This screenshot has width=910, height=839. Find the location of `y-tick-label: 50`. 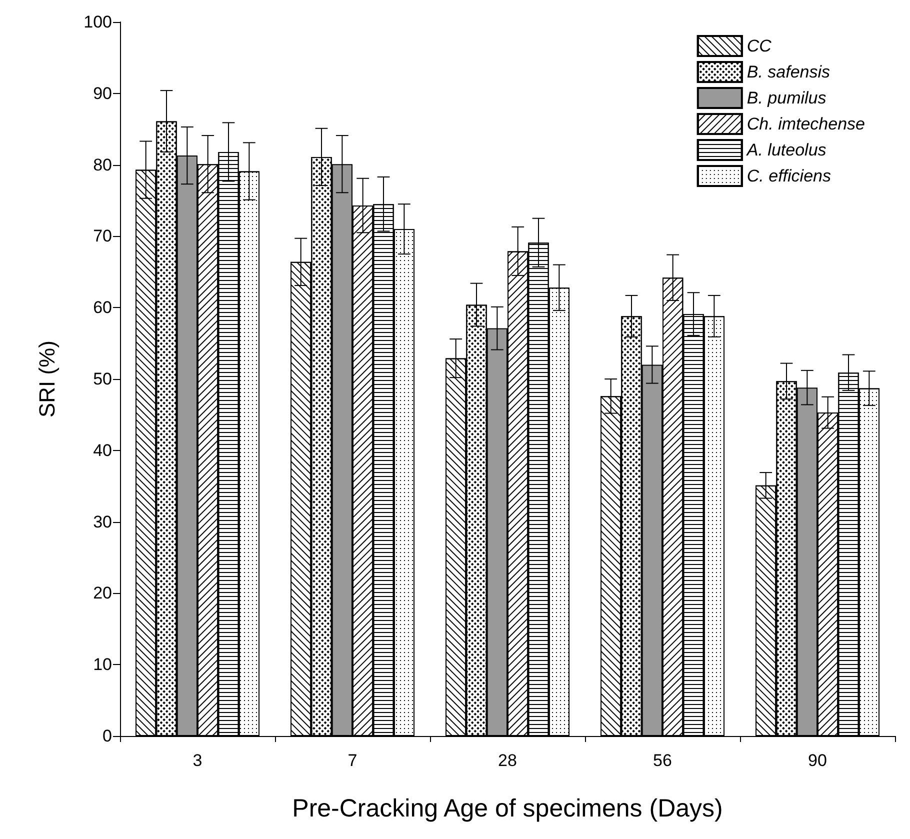

y-tick-label: 50 is located at coordinates (102, 379).